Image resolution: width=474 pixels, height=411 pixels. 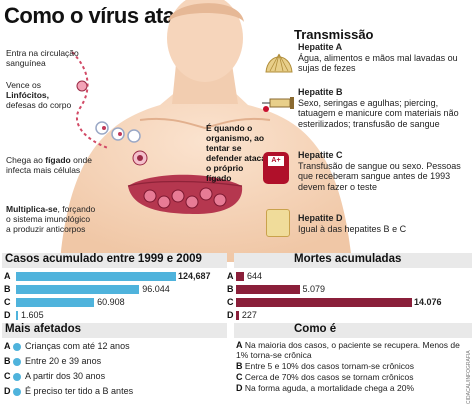 I want to click on shellfish-icon, so click(x=279, y=63).